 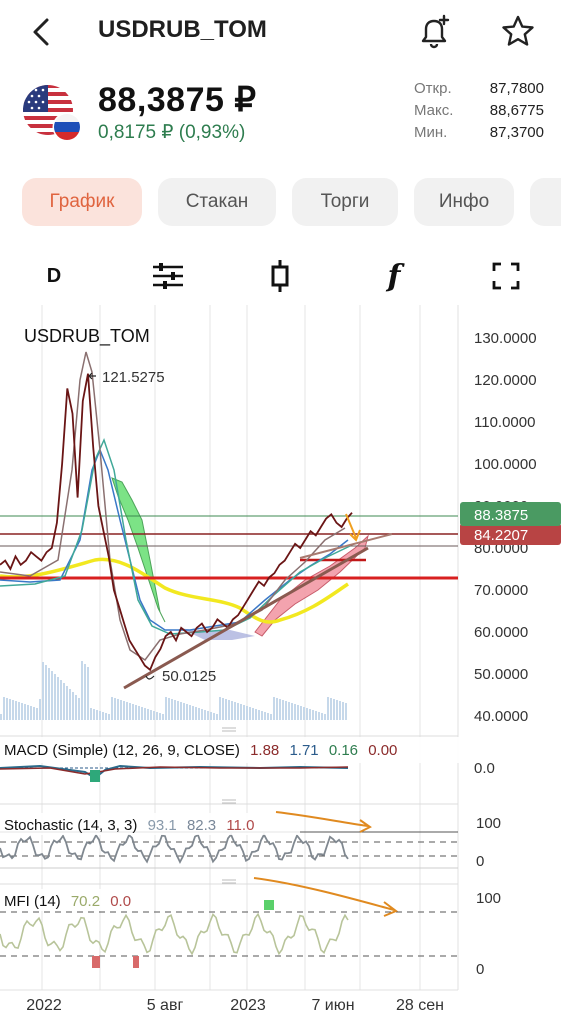 I want to click on stochastic-tick-0: 0, so click(x=480, y=861).